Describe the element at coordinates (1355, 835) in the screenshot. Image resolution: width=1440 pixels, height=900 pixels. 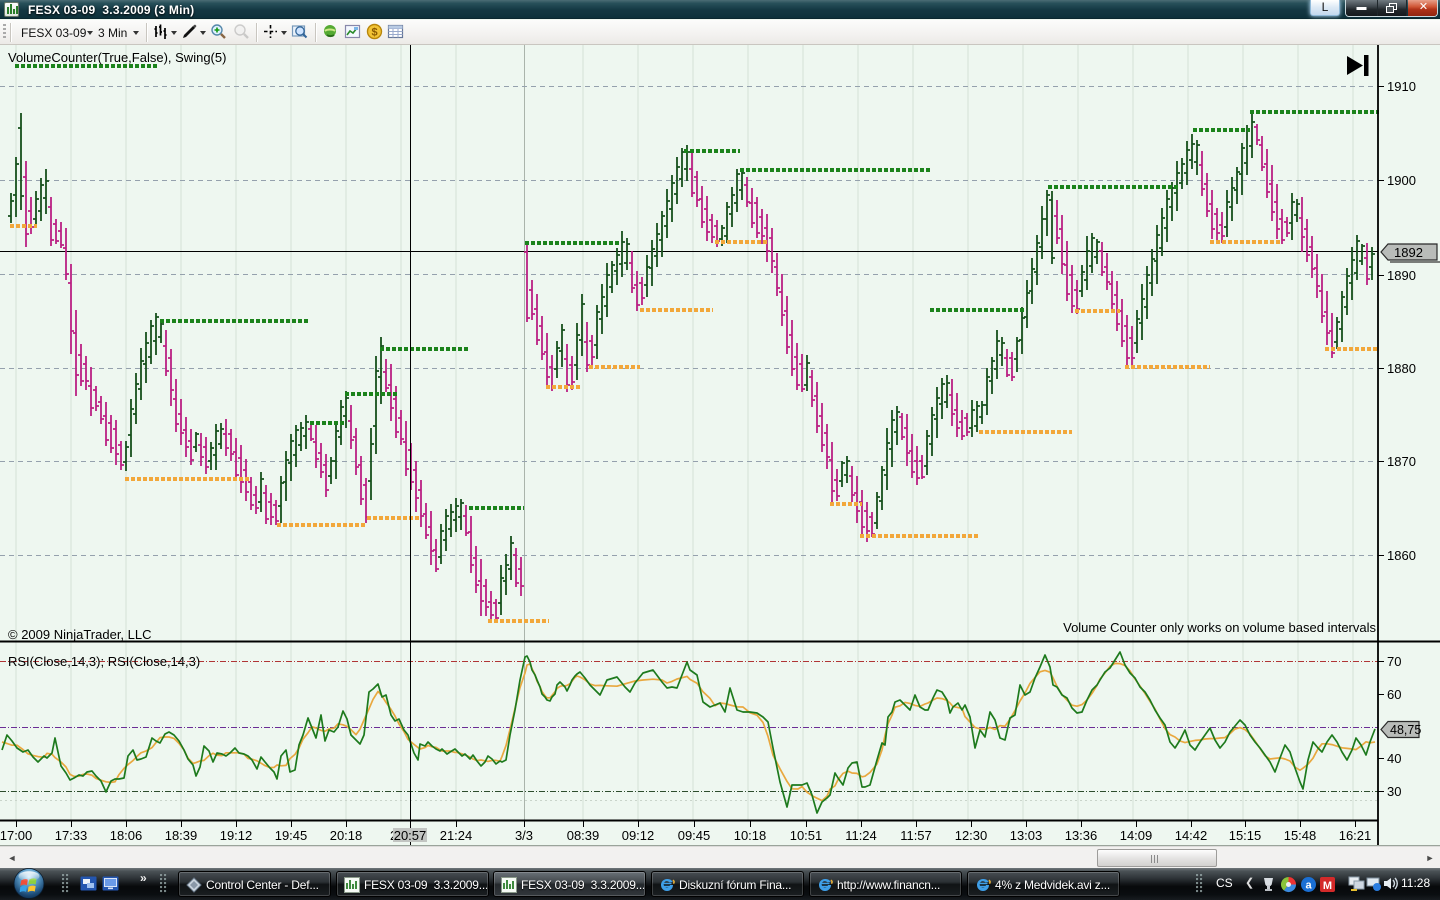
I see `svg-text: 16:21` at that location.